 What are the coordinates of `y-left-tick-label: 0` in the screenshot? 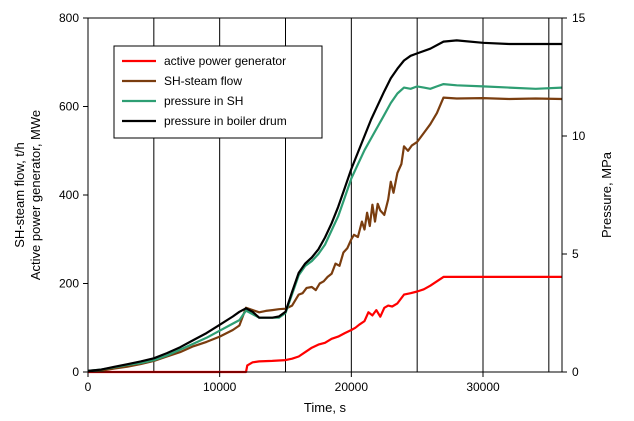 It's located at (75, 372).